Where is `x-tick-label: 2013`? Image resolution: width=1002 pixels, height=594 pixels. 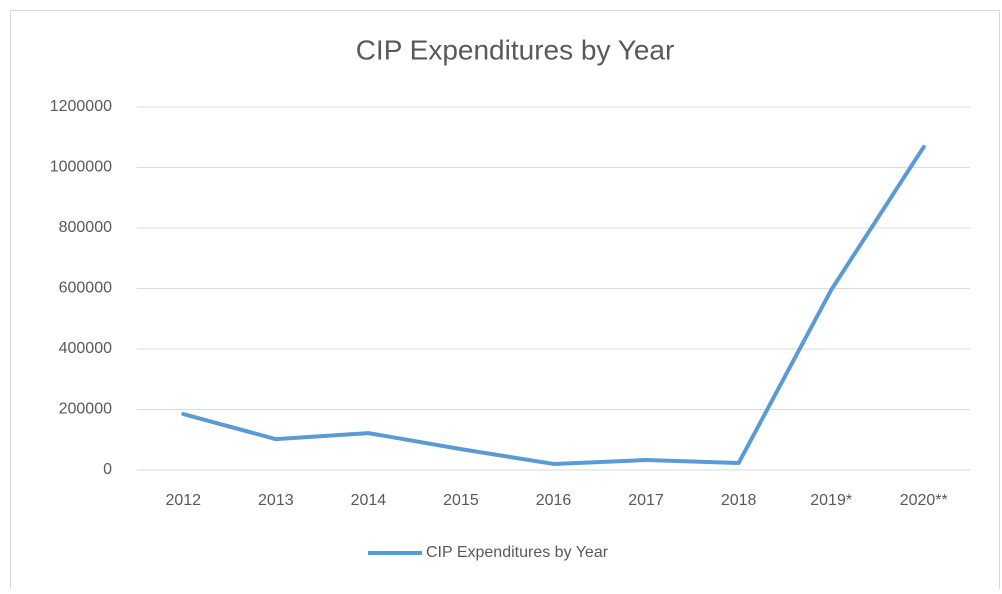 x-tick-label: 2013 is located at coordinates (276, 500).